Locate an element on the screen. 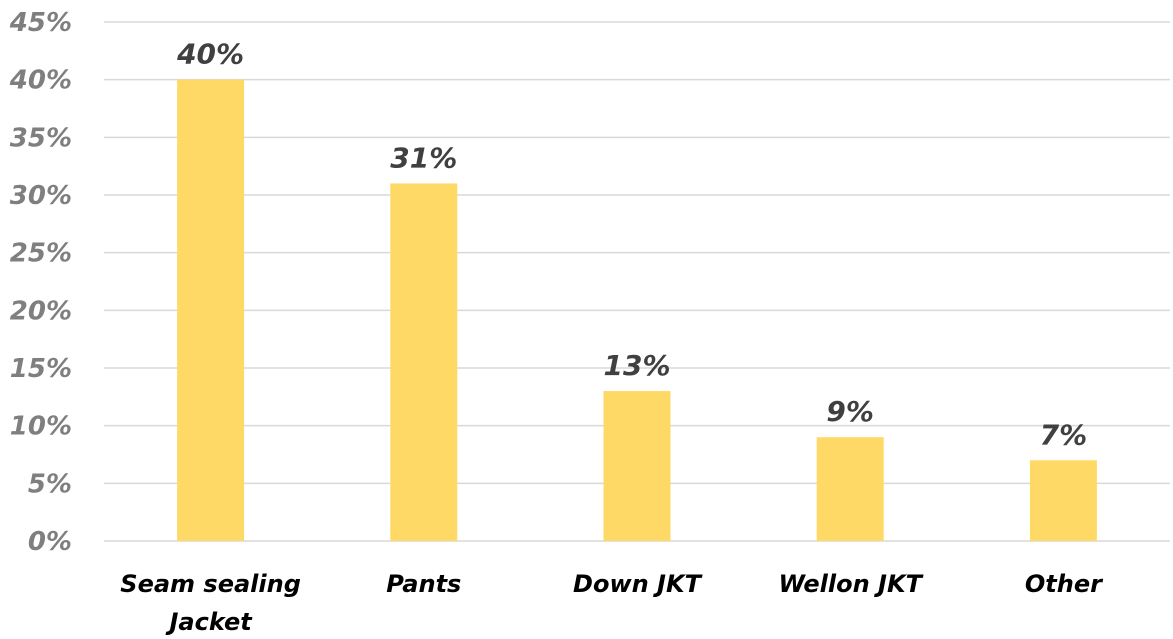  data-label: 40% is located at coordinates (210, 54).